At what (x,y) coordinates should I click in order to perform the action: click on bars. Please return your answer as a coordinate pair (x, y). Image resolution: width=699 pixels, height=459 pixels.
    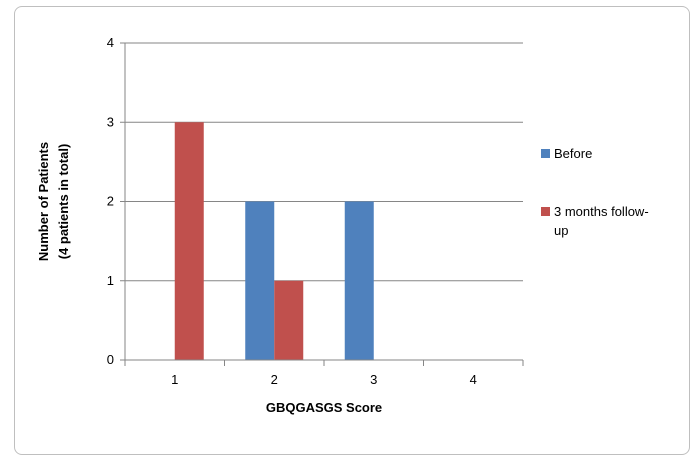
    Looking at the image, I should click on (274, 241).